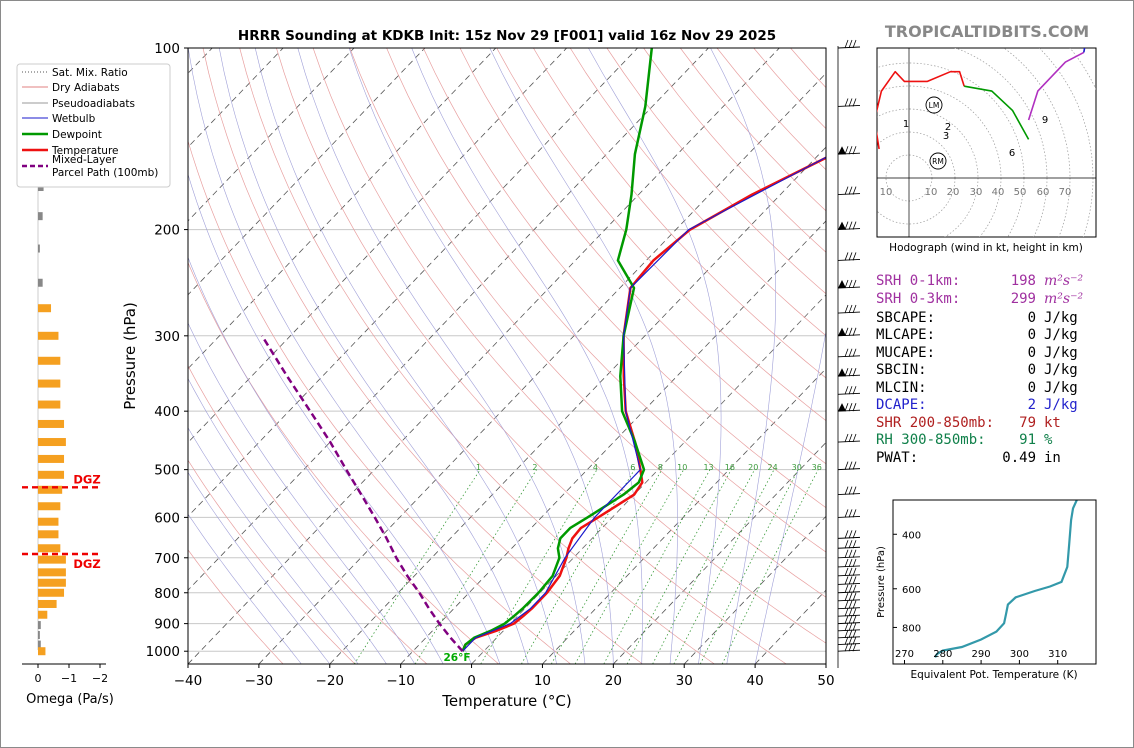  I want to click on legend-label: Wetbulb, so click(74, 119).